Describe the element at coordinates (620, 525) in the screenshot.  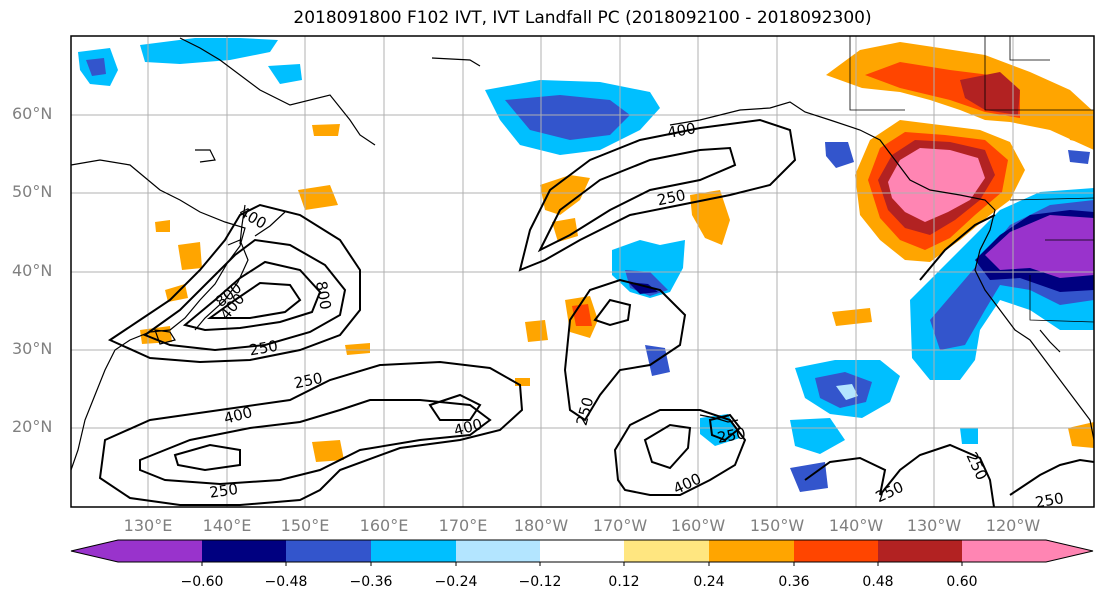
I see `lon-label: 170°W` at that location.